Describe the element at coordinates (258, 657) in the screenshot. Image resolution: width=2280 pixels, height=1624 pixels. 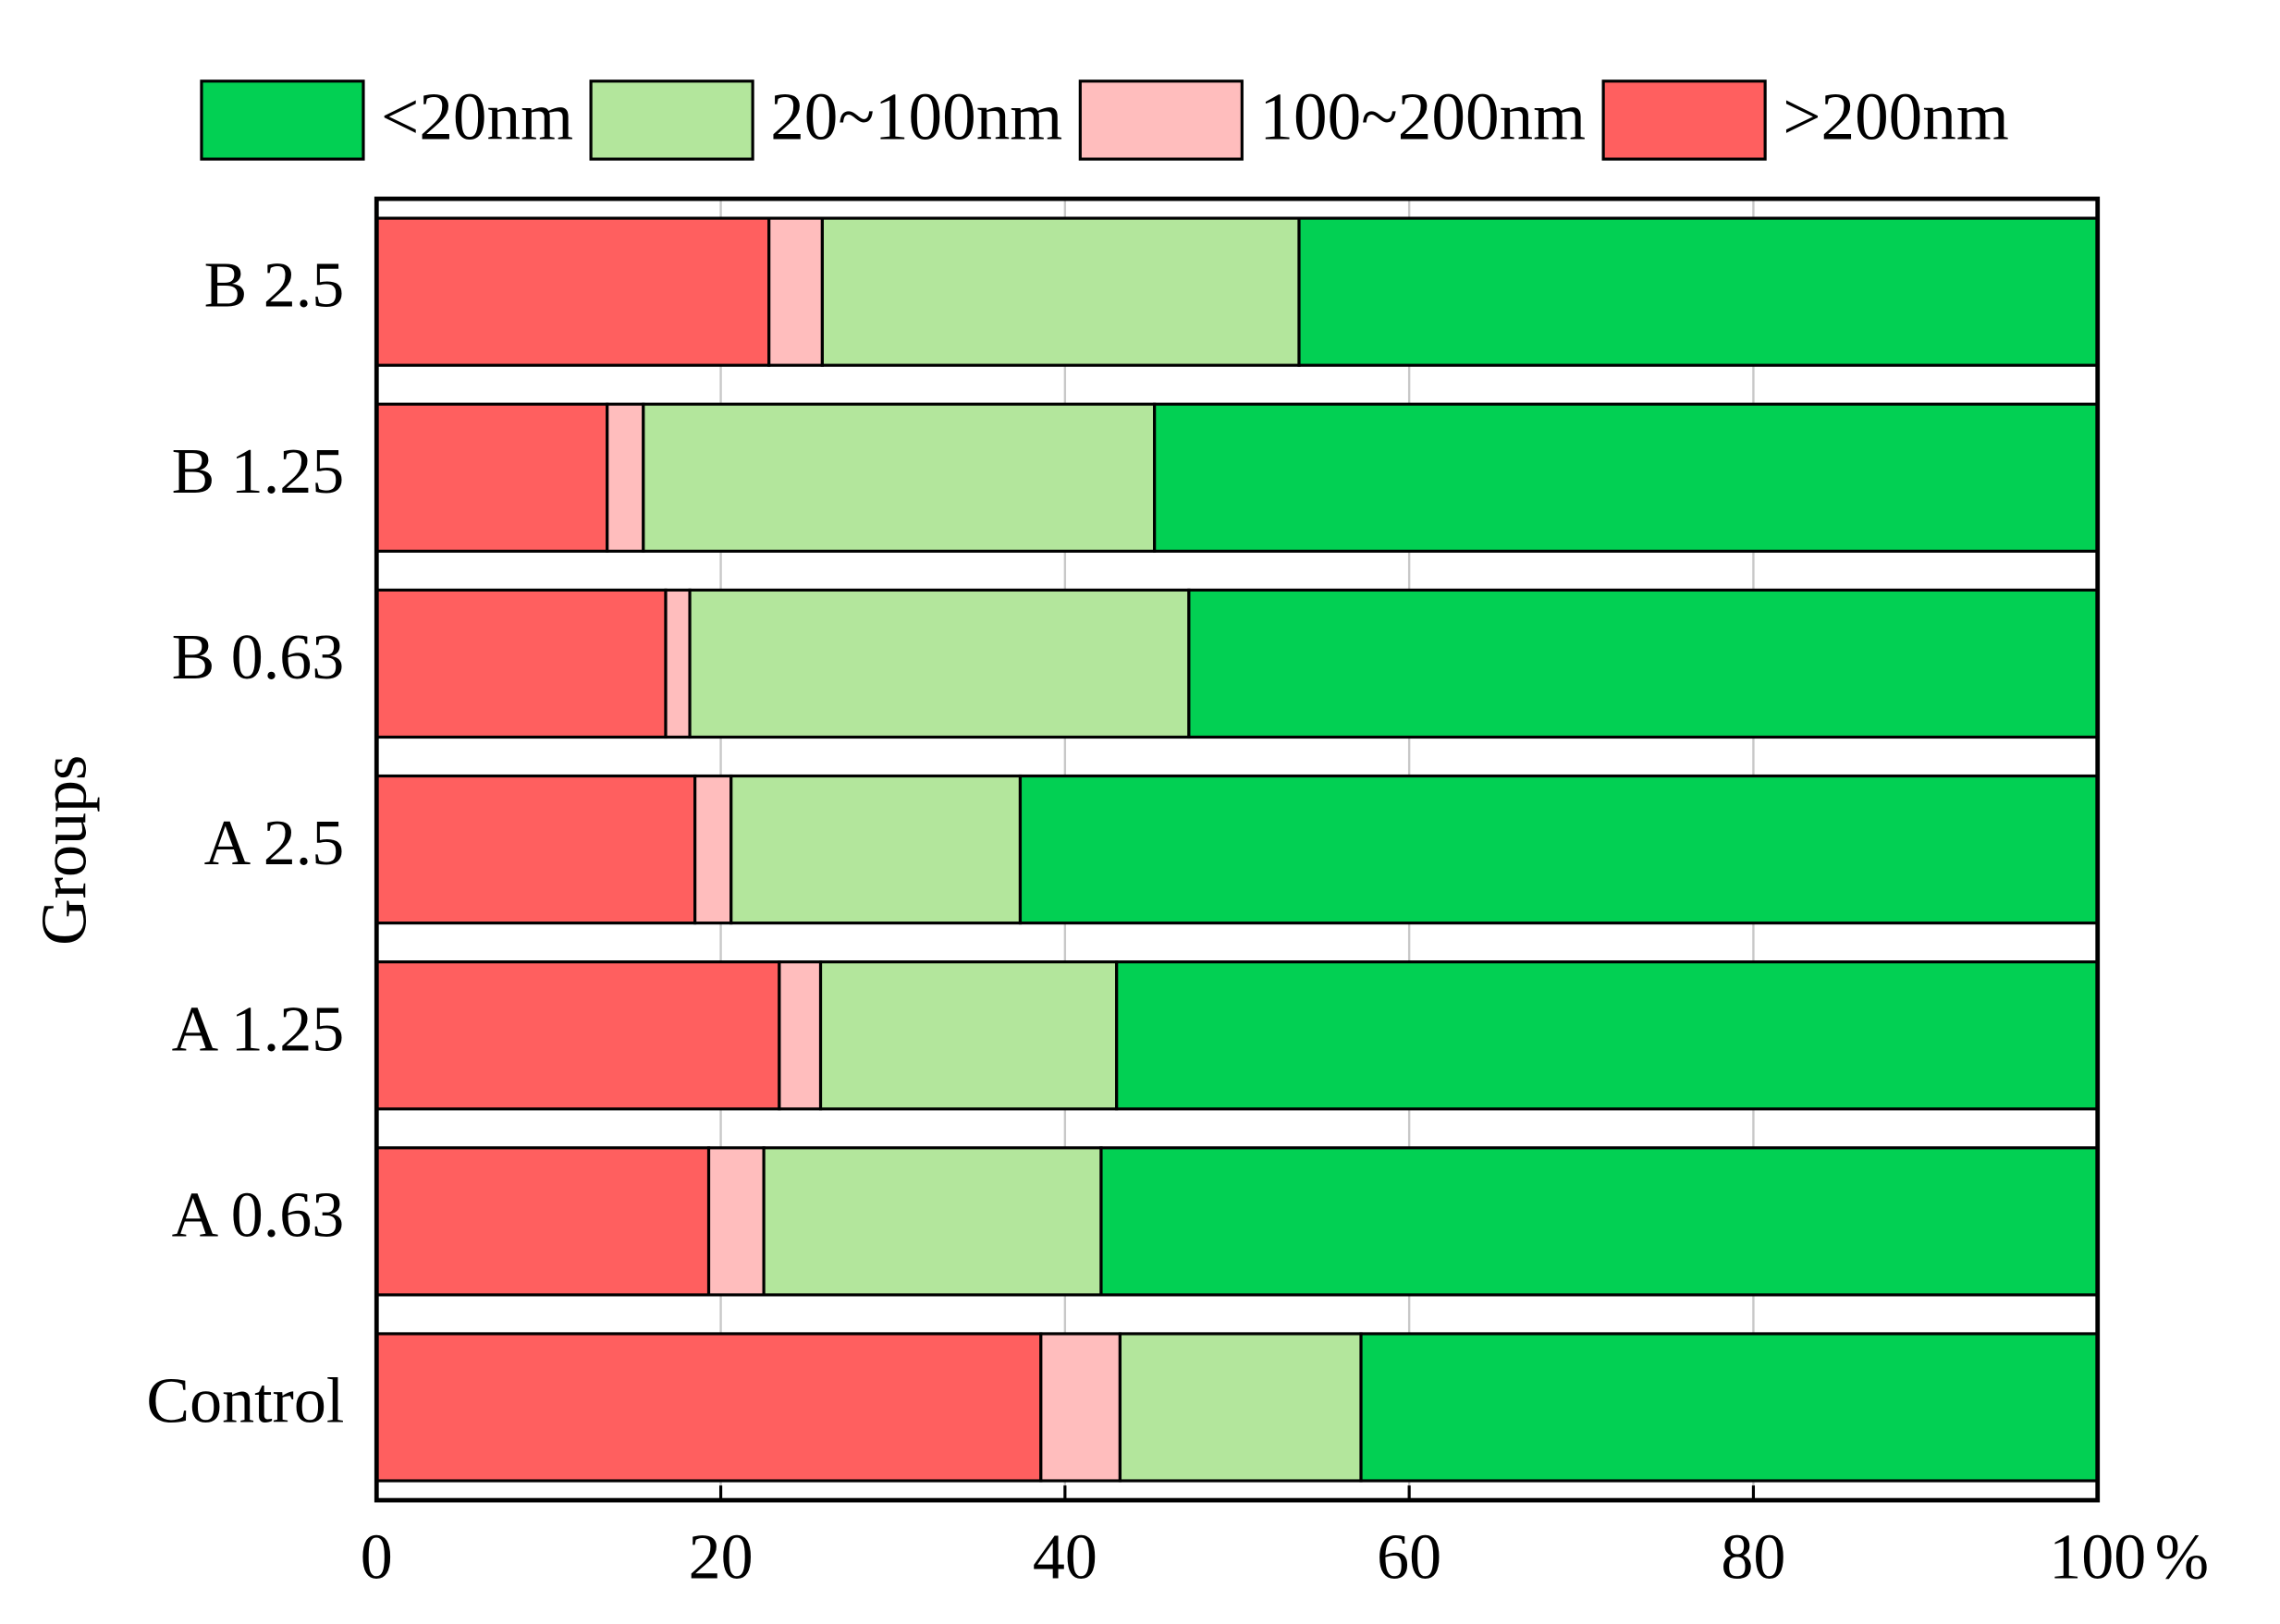
I see `y-tick-label: B 0.63` at that location.